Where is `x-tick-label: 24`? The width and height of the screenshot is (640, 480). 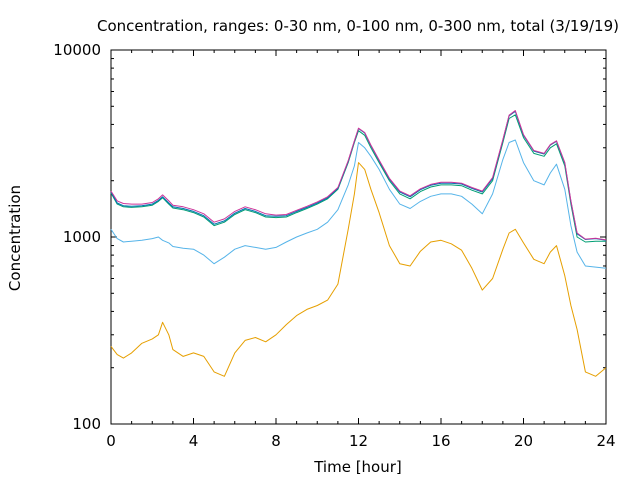 x-tick-label: 24 is located at coordinates (605, 441).